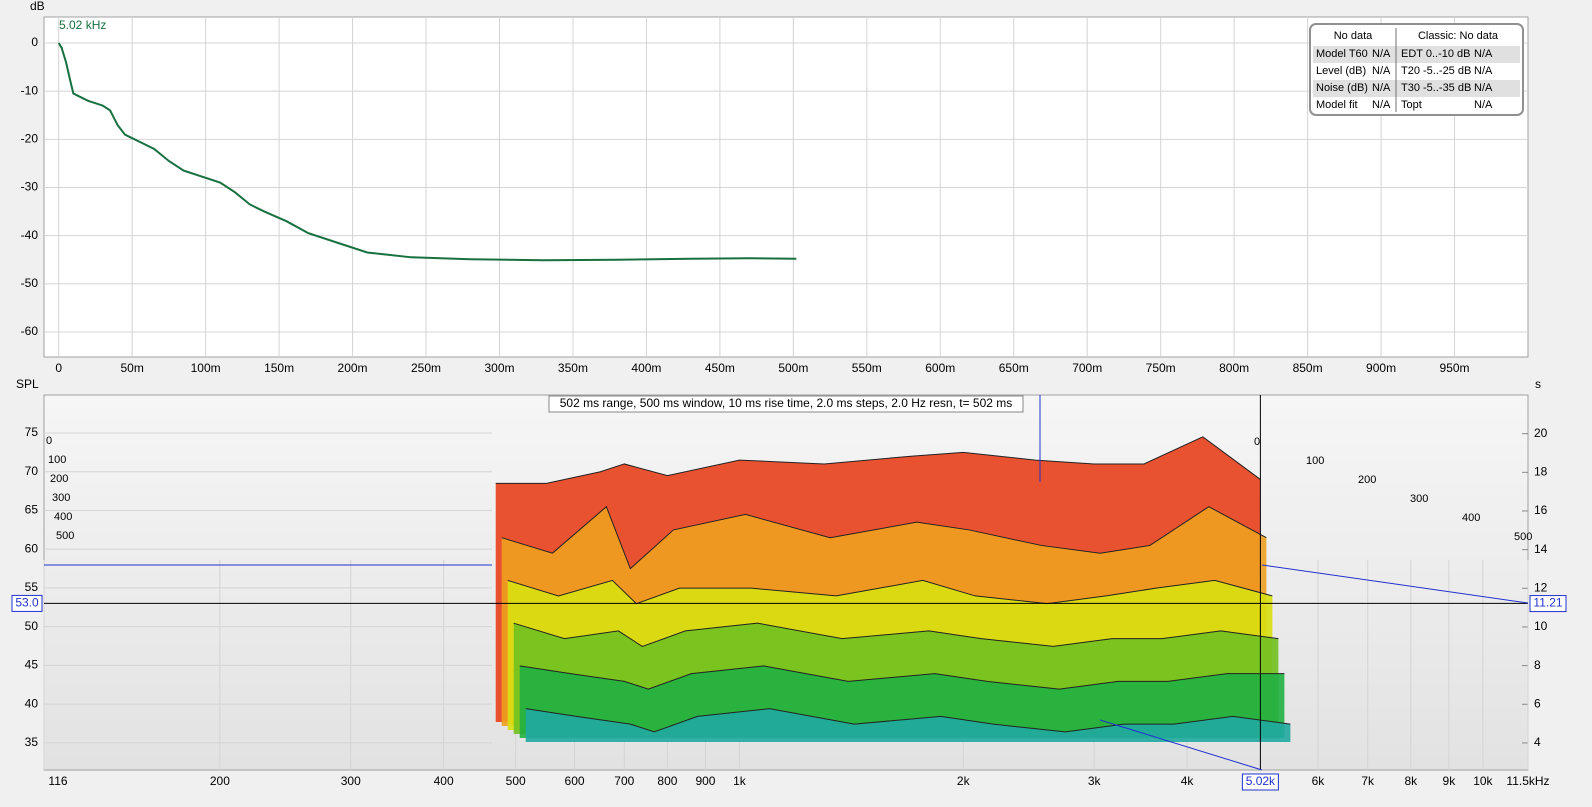 This screenshot has width=1592, height=807. I want to click on x-tick-label: 300, so click(351, 781).